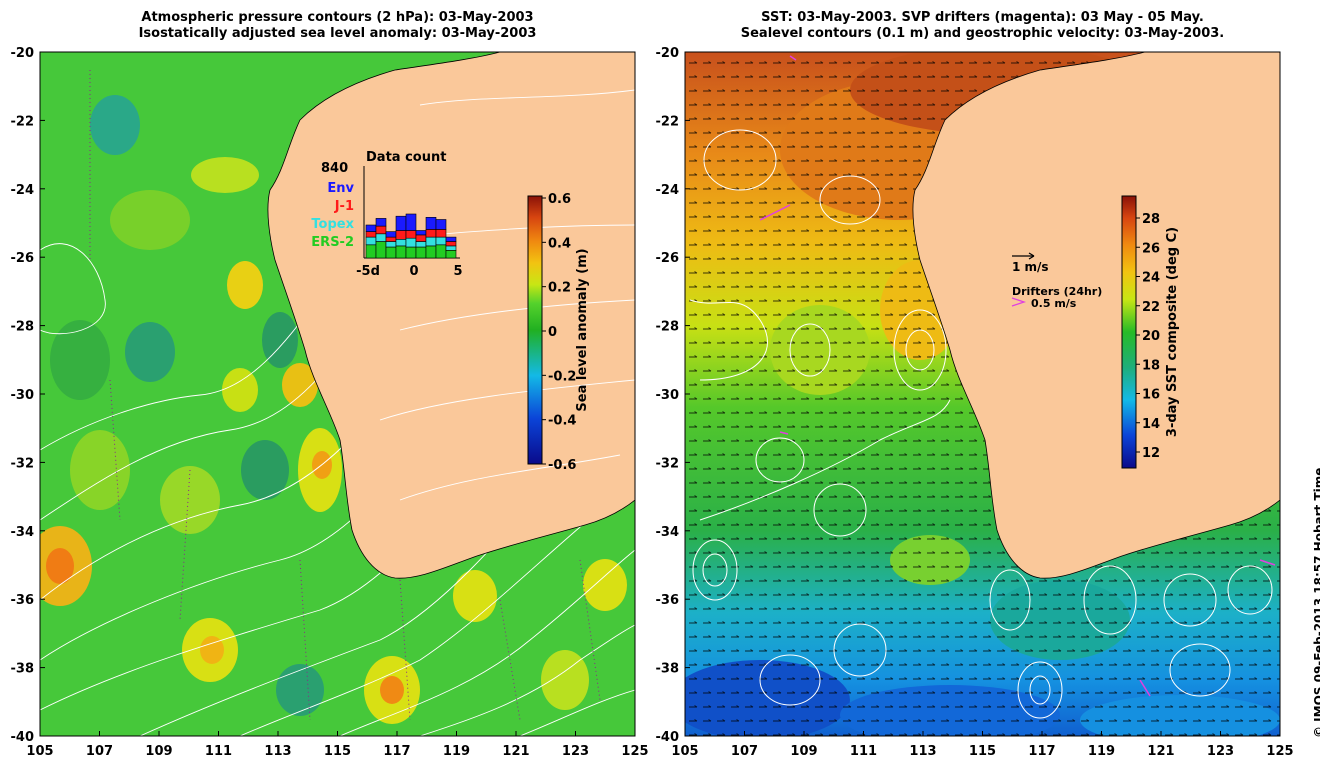 The image size is (1320, 780). I want to click on velocity-arrowhead-icon, so click(1031, 256).